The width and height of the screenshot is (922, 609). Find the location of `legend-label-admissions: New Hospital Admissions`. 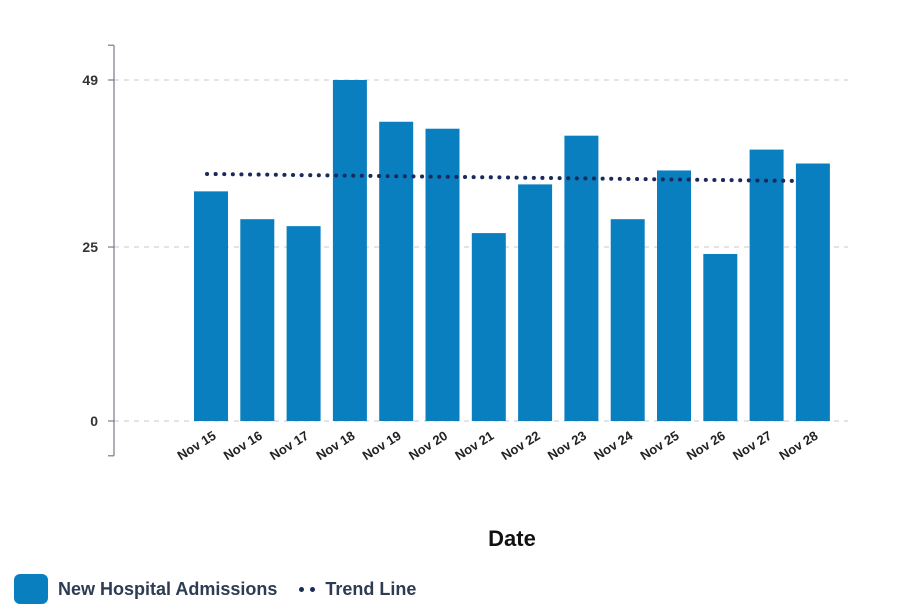

legend-label-admissions: New Hospital Admissions is located at coordinates (168, 588).